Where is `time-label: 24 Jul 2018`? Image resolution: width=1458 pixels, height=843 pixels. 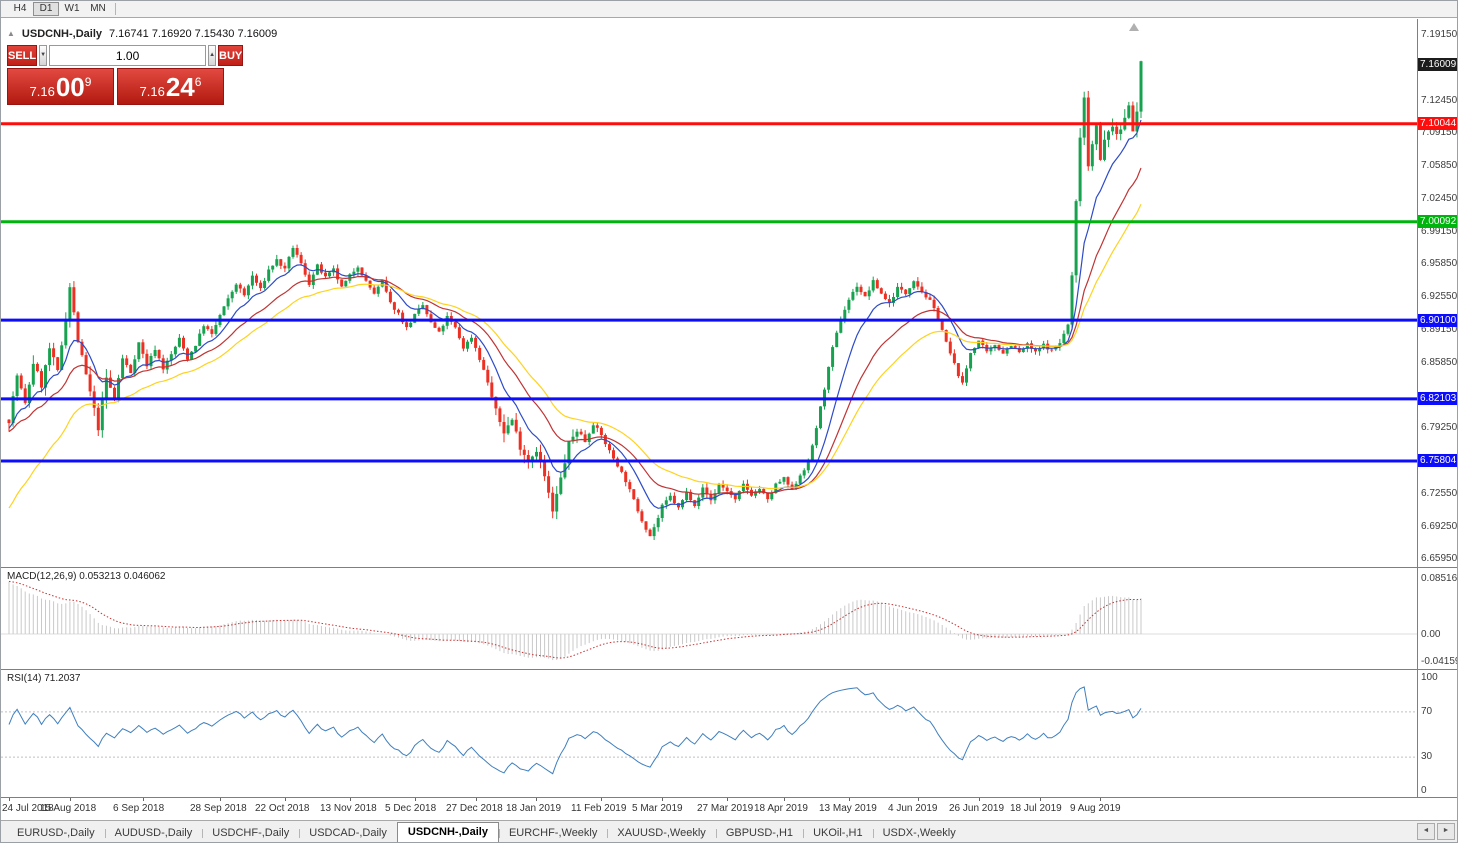
time-label: 24 Jul 2018 is located at coordinates (28, 808).